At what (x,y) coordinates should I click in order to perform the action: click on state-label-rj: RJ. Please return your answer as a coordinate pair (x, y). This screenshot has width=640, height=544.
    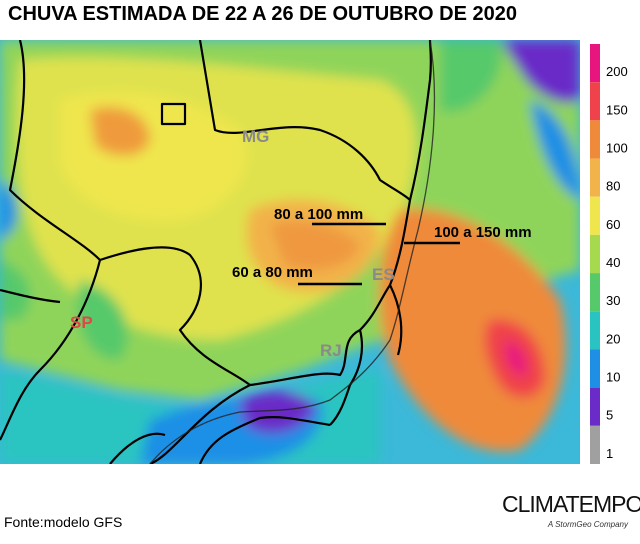
    Looking at the image, I should click on (331, 350).